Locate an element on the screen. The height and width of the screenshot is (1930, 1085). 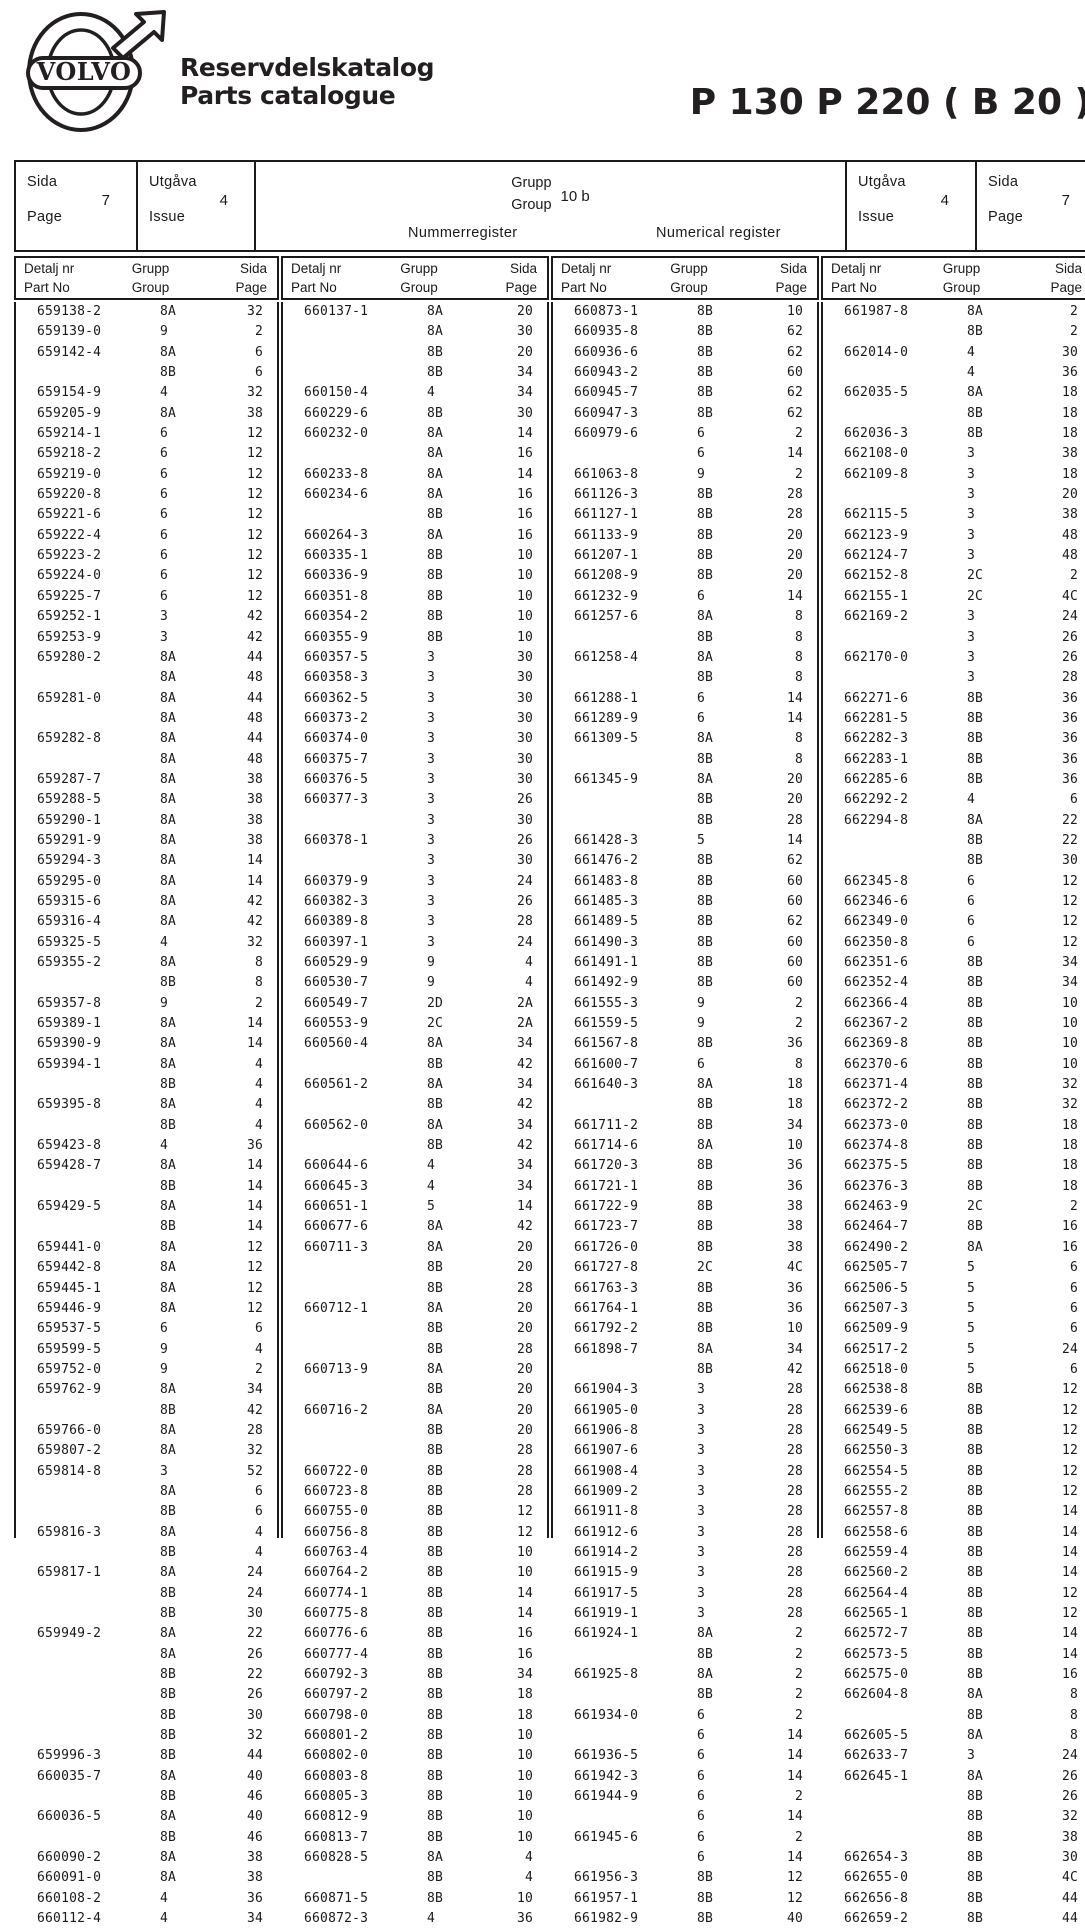
table-row: 660376-5 3 30 is located at coordinates (416, 780).